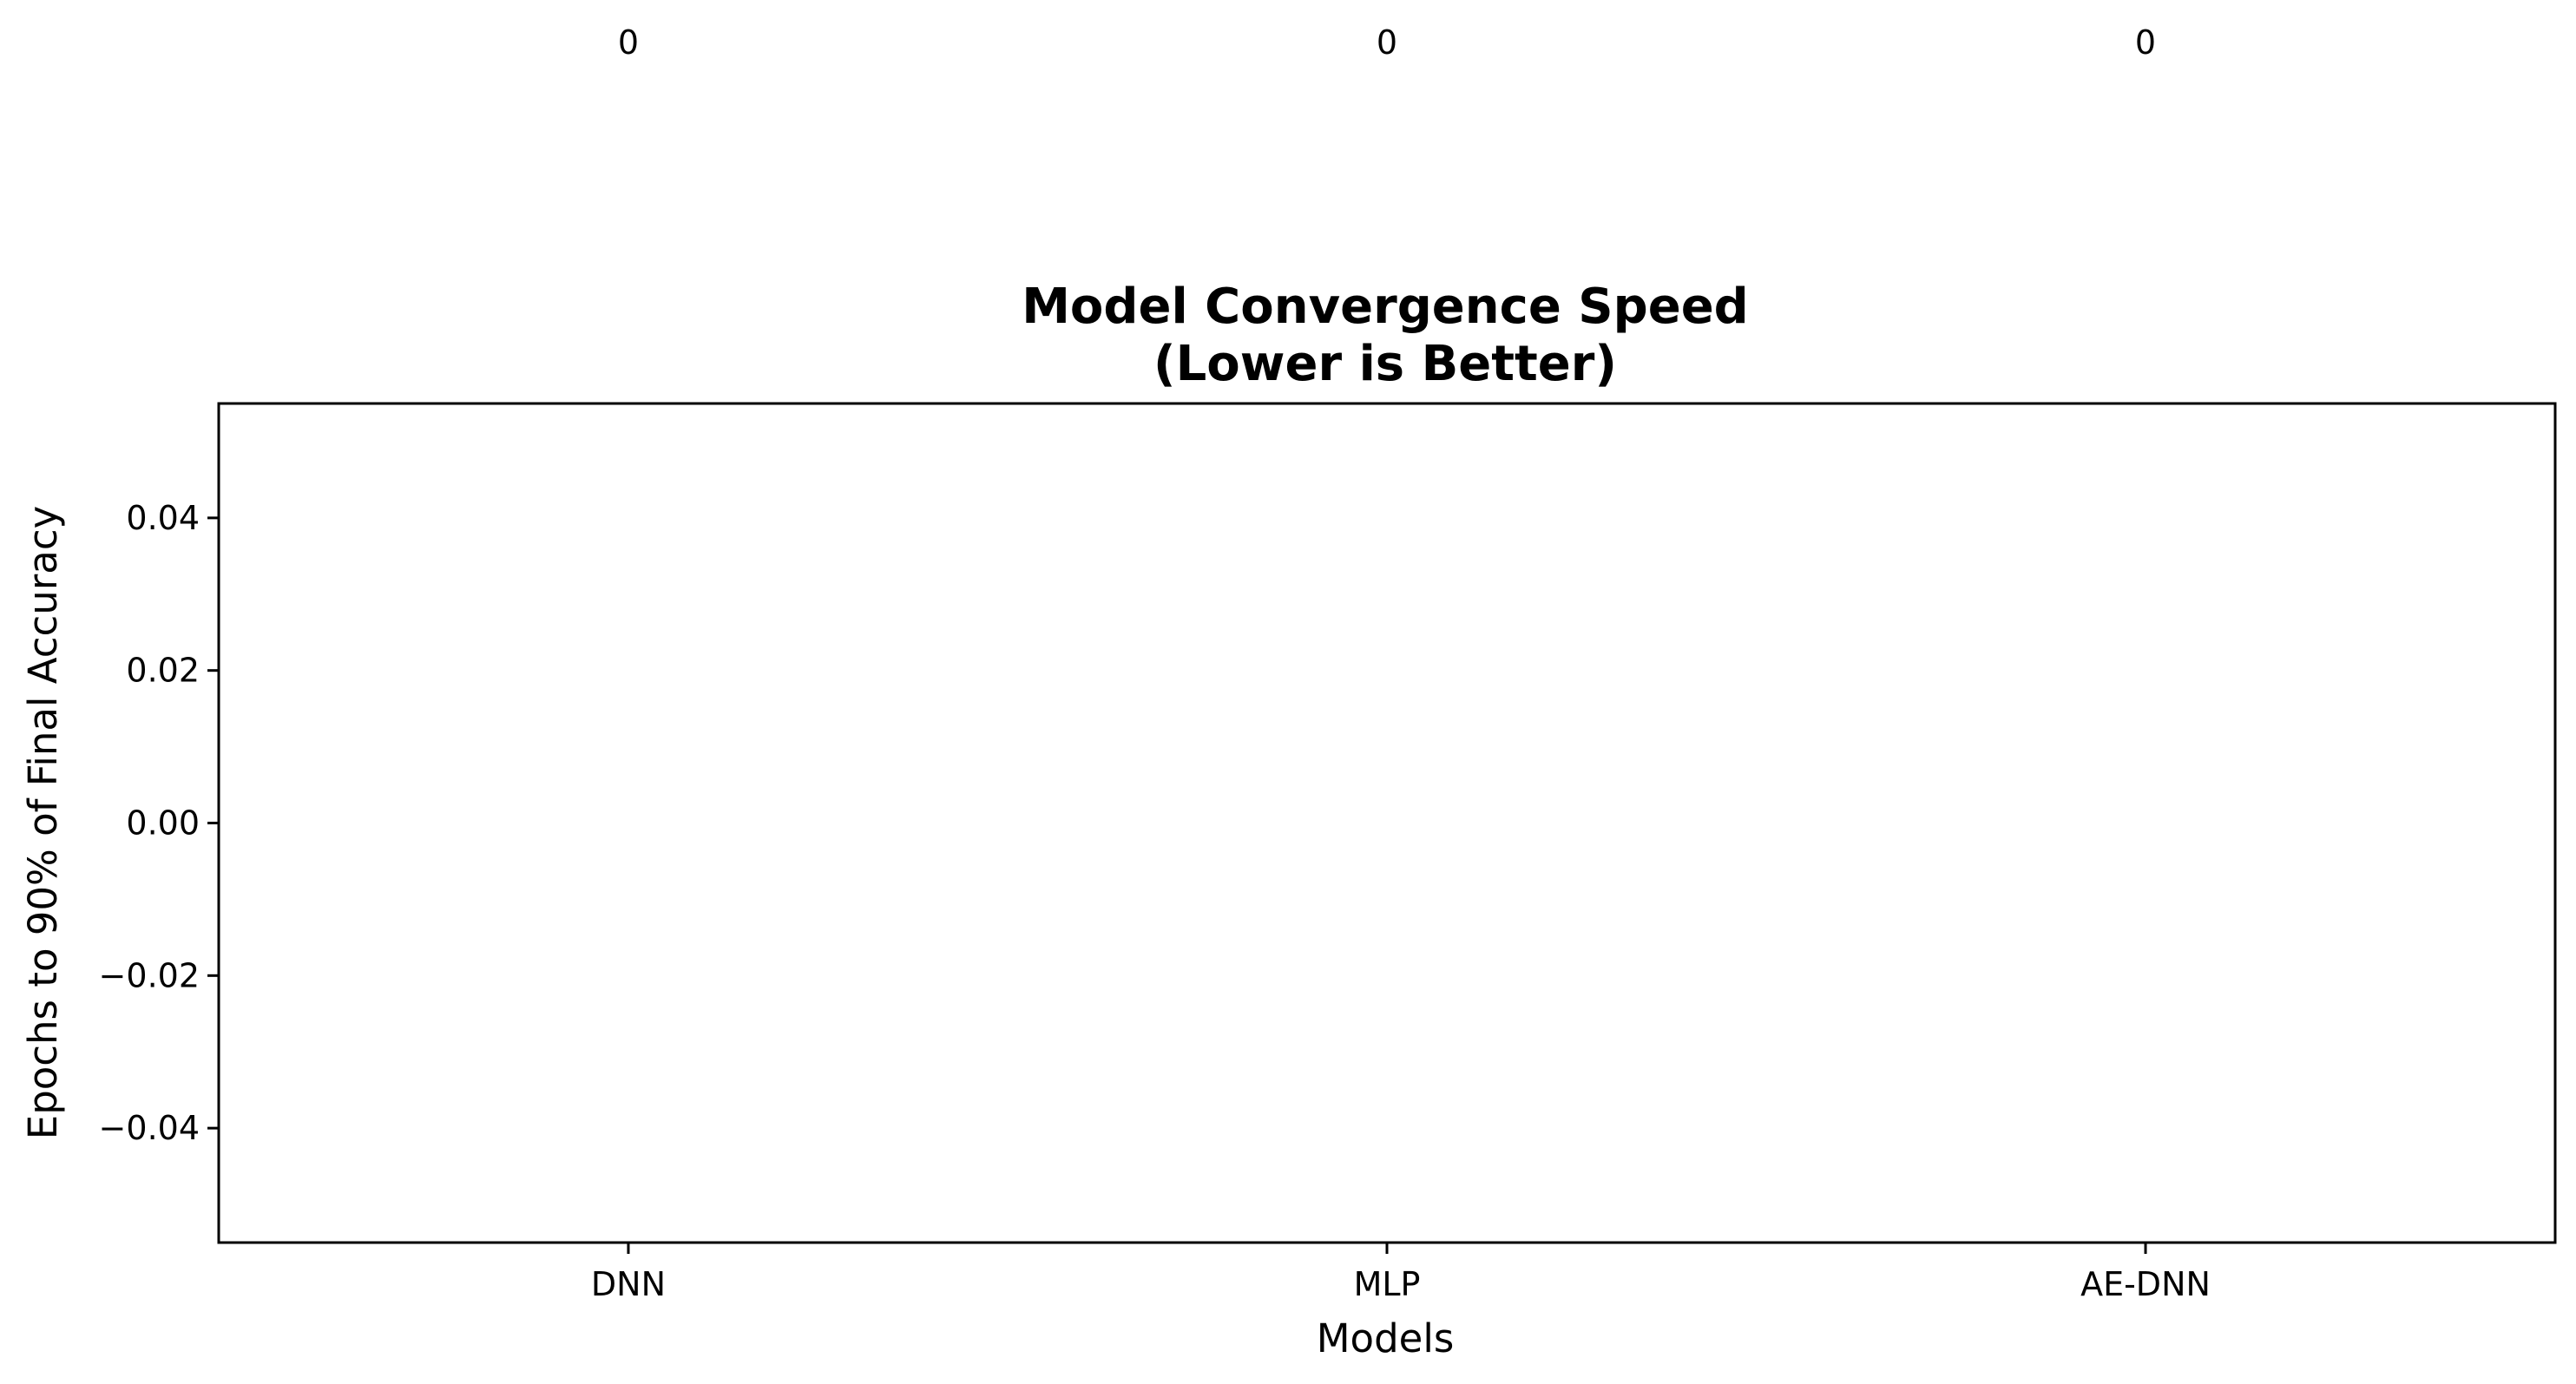 This screenshot has height=1384, width=2576. Describe the element at coordinates (163, 518) in the screenshot. I see `y-tick-label: 0.04` at that location.